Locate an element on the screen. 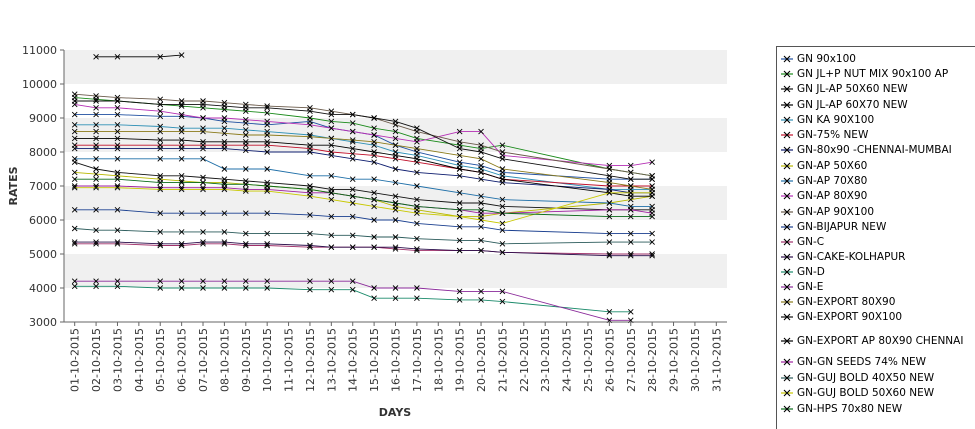  x-tick-label: 27-10-2015 is located at coordinates (631, 360).